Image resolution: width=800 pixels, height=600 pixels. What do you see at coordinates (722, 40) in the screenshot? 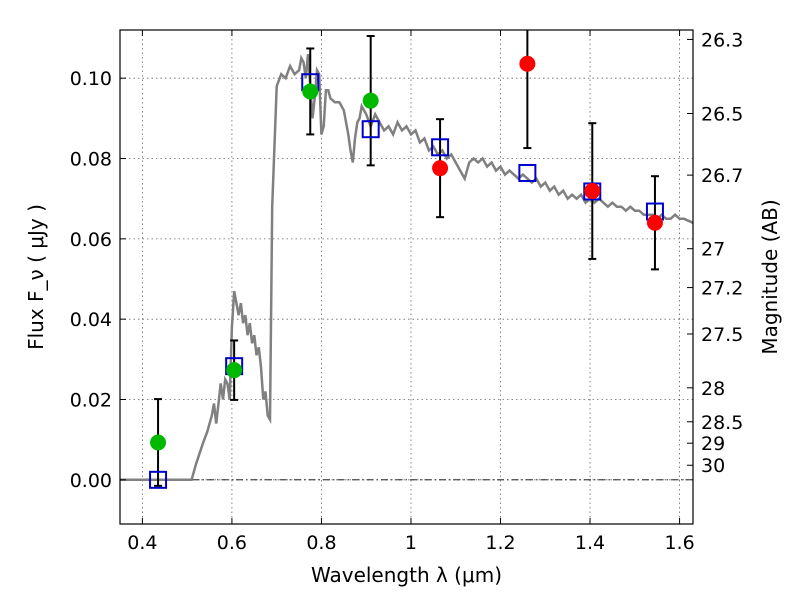
I see `mag-tick-label: 26.3` at bounding box center [722, 40].